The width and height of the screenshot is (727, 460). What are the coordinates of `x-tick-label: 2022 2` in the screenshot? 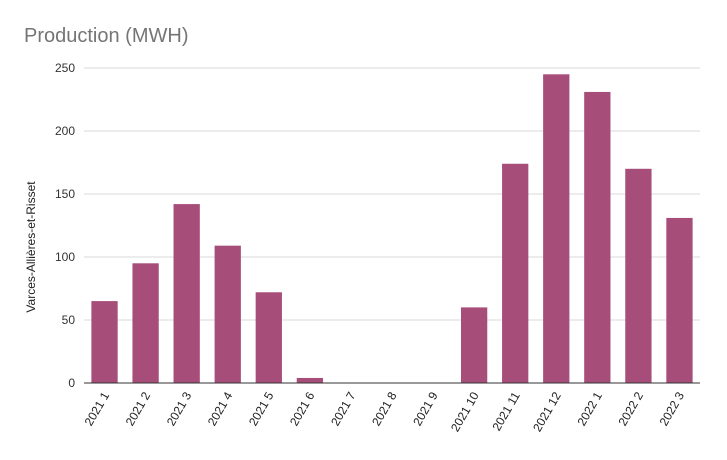 It's located at (631, 408).